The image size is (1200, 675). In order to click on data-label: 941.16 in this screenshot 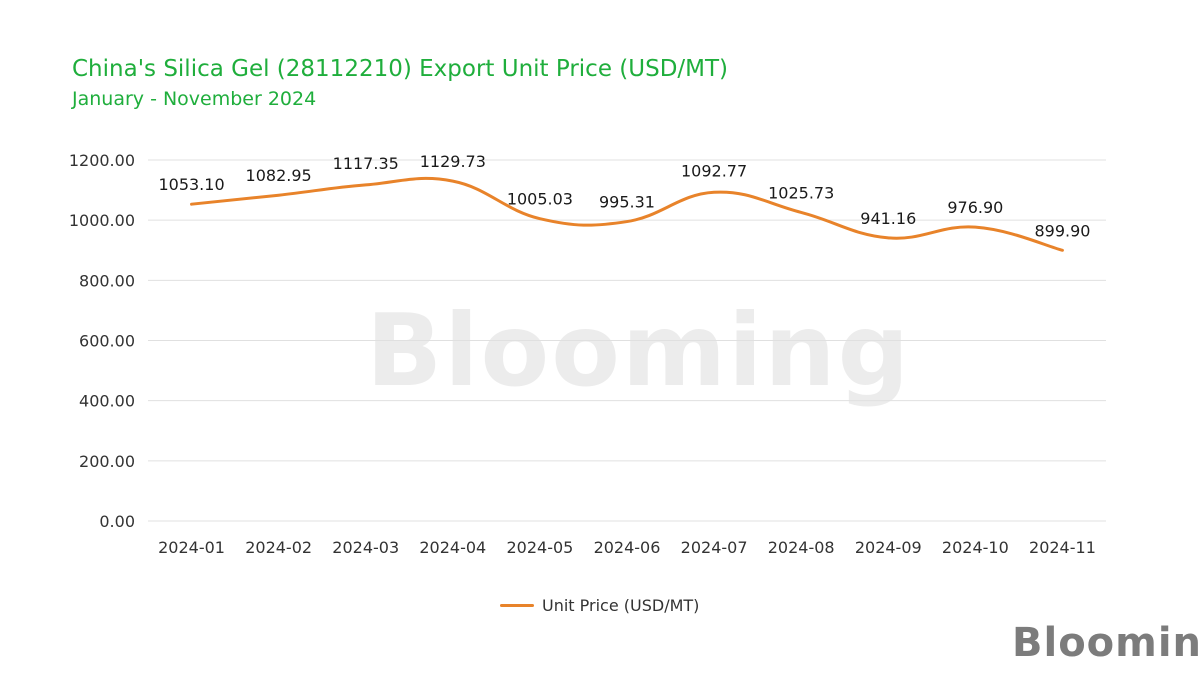, I will do `click(888, 218)`.